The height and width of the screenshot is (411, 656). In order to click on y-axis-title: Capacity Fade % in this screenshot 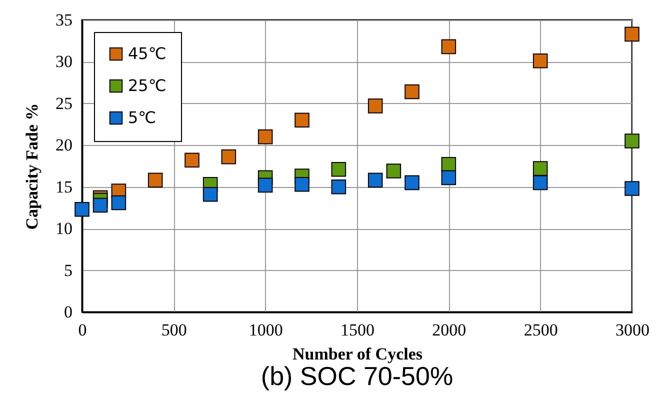, I will do `click(32, 166)`.